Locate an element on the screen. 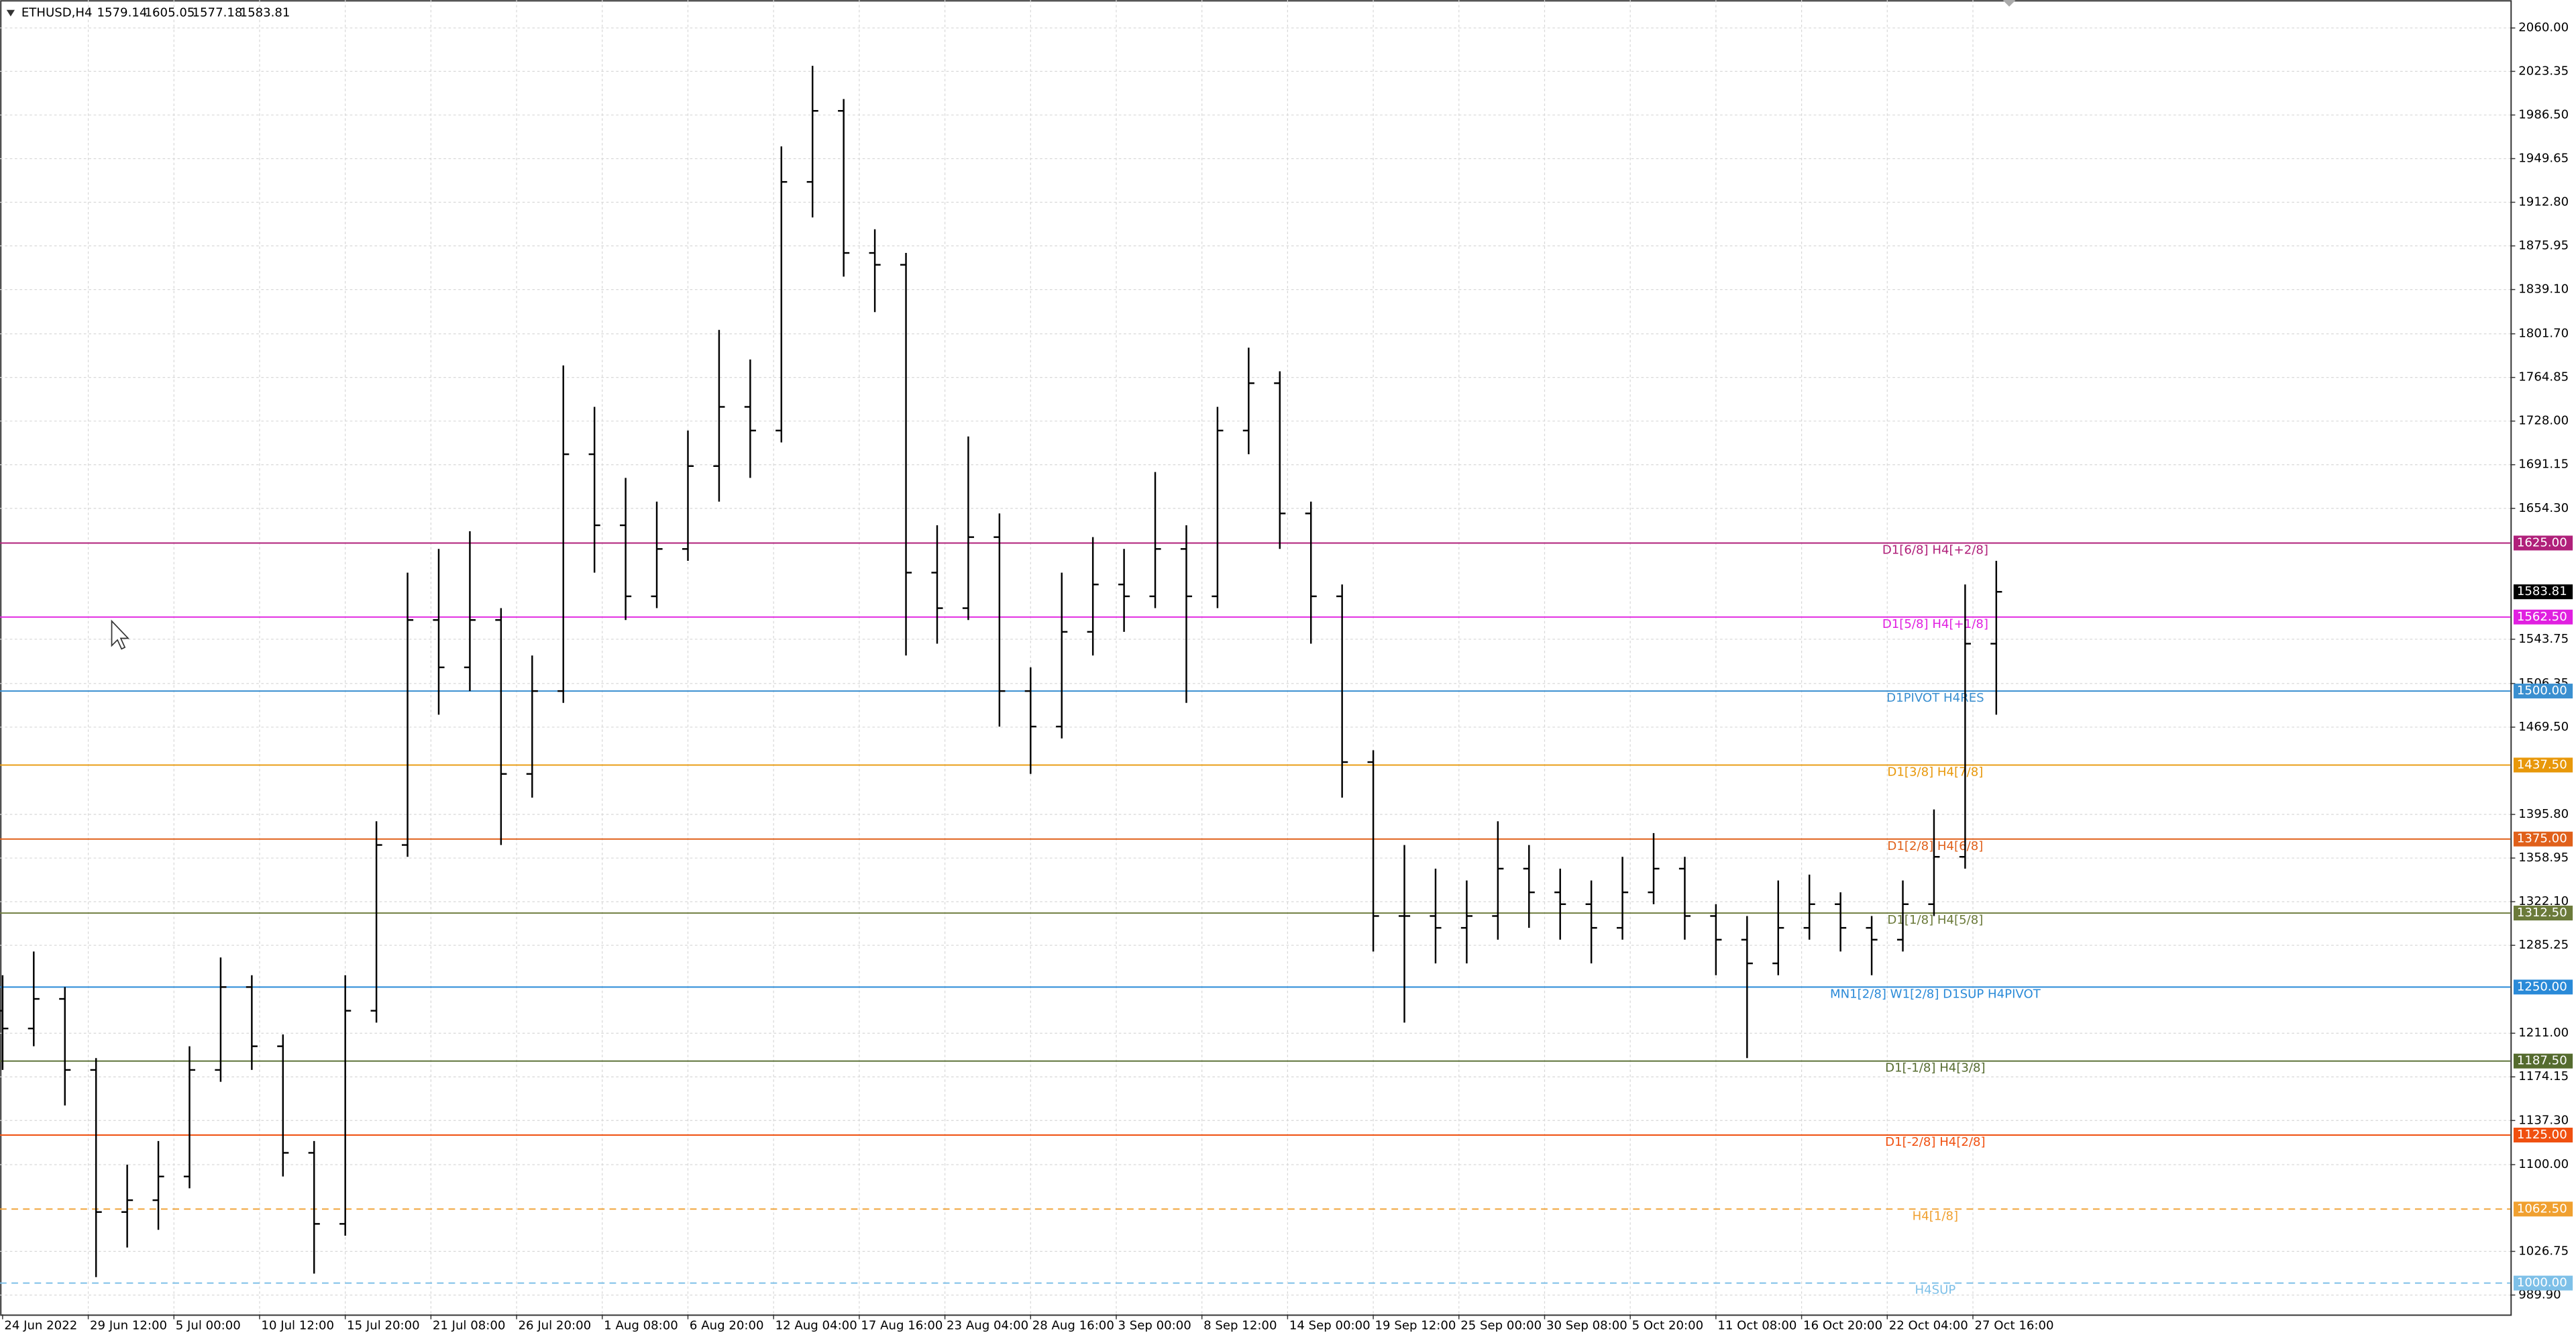  y-tick-label: 1322.10 is located at coordinates (2543, 901).